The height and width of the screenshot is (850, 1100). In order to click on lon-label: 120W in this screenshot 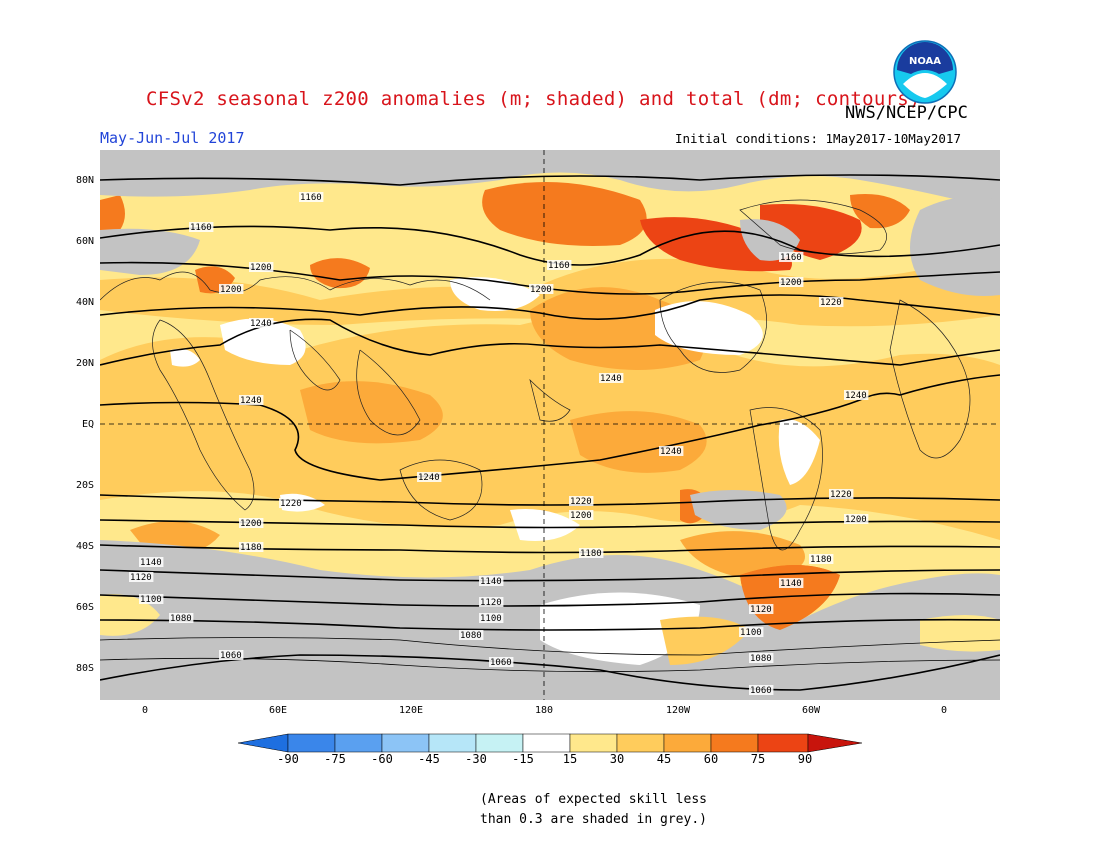, I will do `click(678, 710)`.